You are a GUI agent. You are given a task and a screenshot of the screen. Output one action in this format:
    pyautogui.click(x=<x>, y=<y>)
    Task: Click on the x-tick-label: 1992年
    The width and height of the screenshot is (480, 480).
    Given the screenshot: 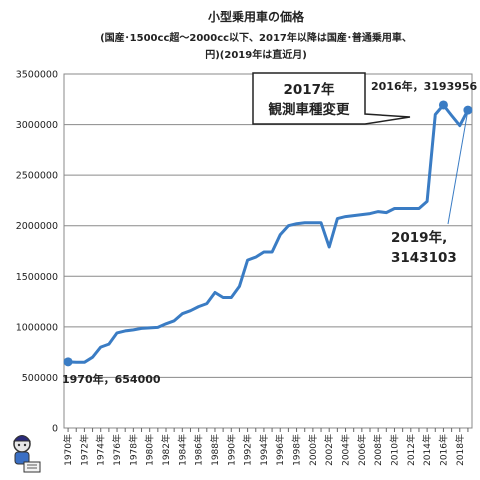 What is the action you would take?
    pyautogui.click(x=248, y=450)
    